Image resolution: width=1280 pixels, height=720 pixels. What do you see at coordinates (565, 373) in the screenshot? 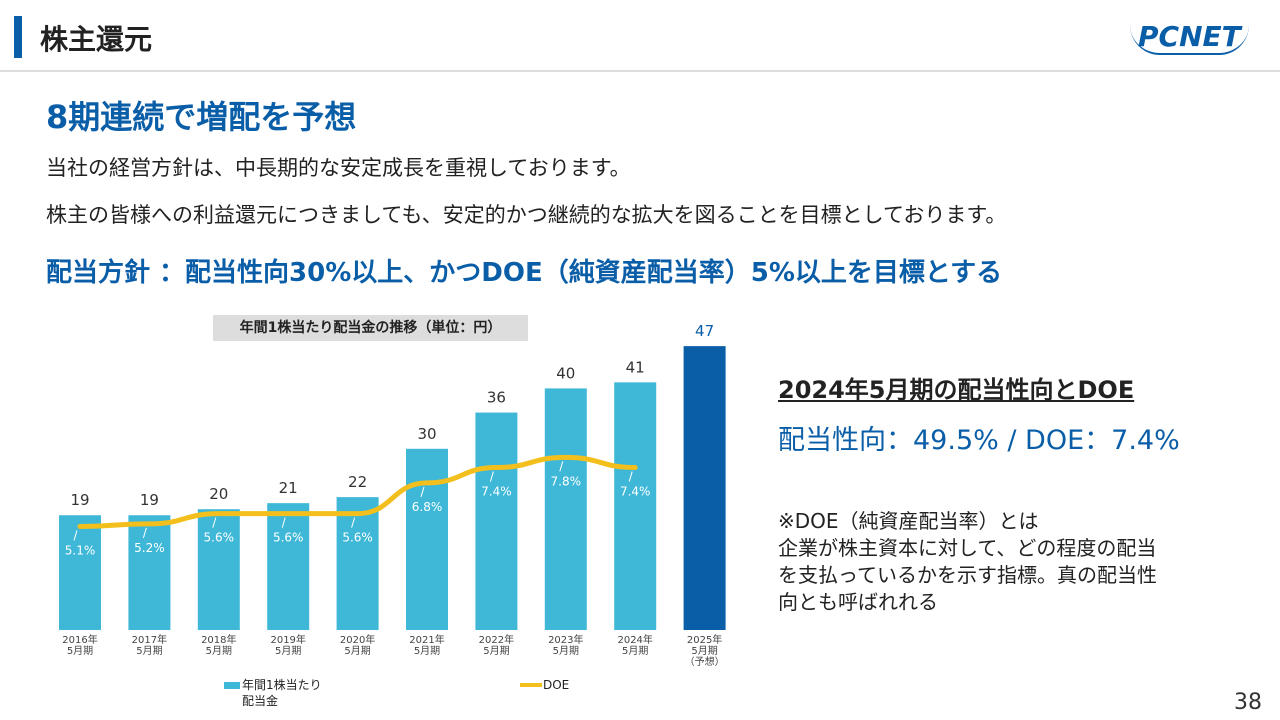
I see `bar-label: 40` at bounding box center [565, 373].